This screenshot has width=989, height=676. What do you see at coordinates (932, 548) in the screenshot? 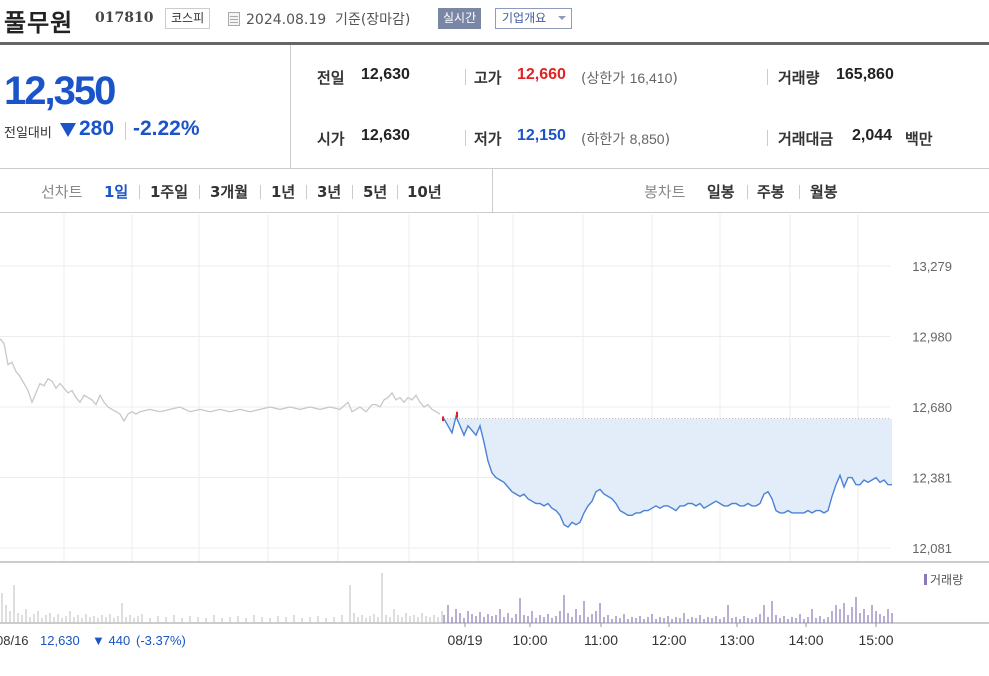
I see `y-tick-label: 12,081` at bounding box center [932, 548].